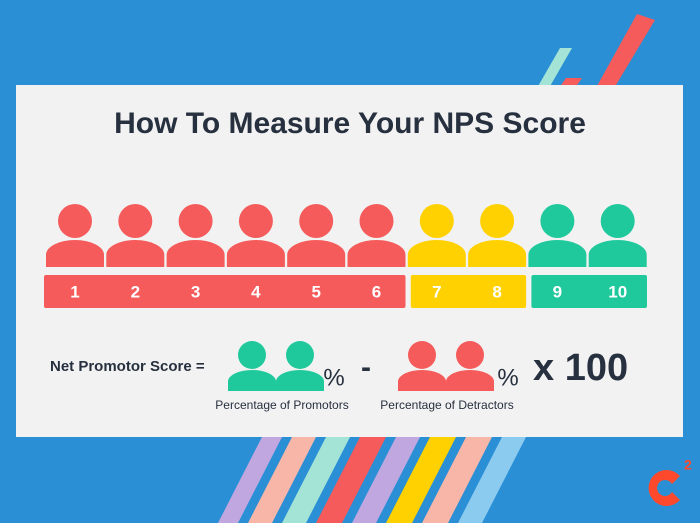 This screenshot has width=700, height=523. I want to click on logo-superscript: 2, so click(688, 465).